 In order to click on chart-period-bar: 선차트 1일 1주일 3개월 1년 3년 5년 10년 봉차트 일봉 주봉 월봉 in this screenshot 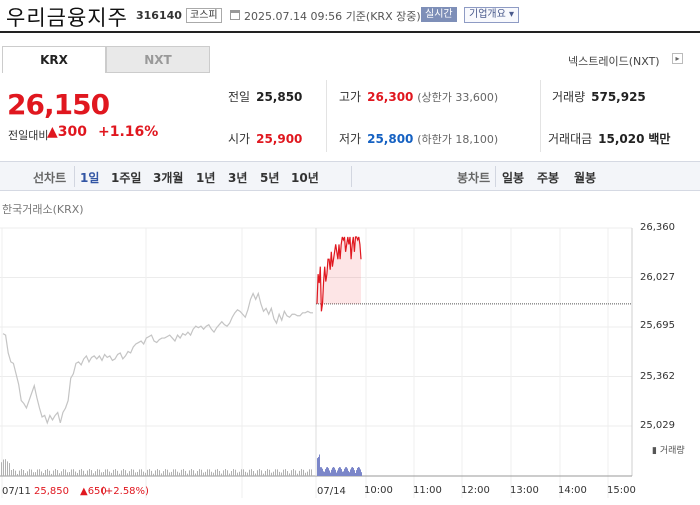, I will do `click(350, 176)`.